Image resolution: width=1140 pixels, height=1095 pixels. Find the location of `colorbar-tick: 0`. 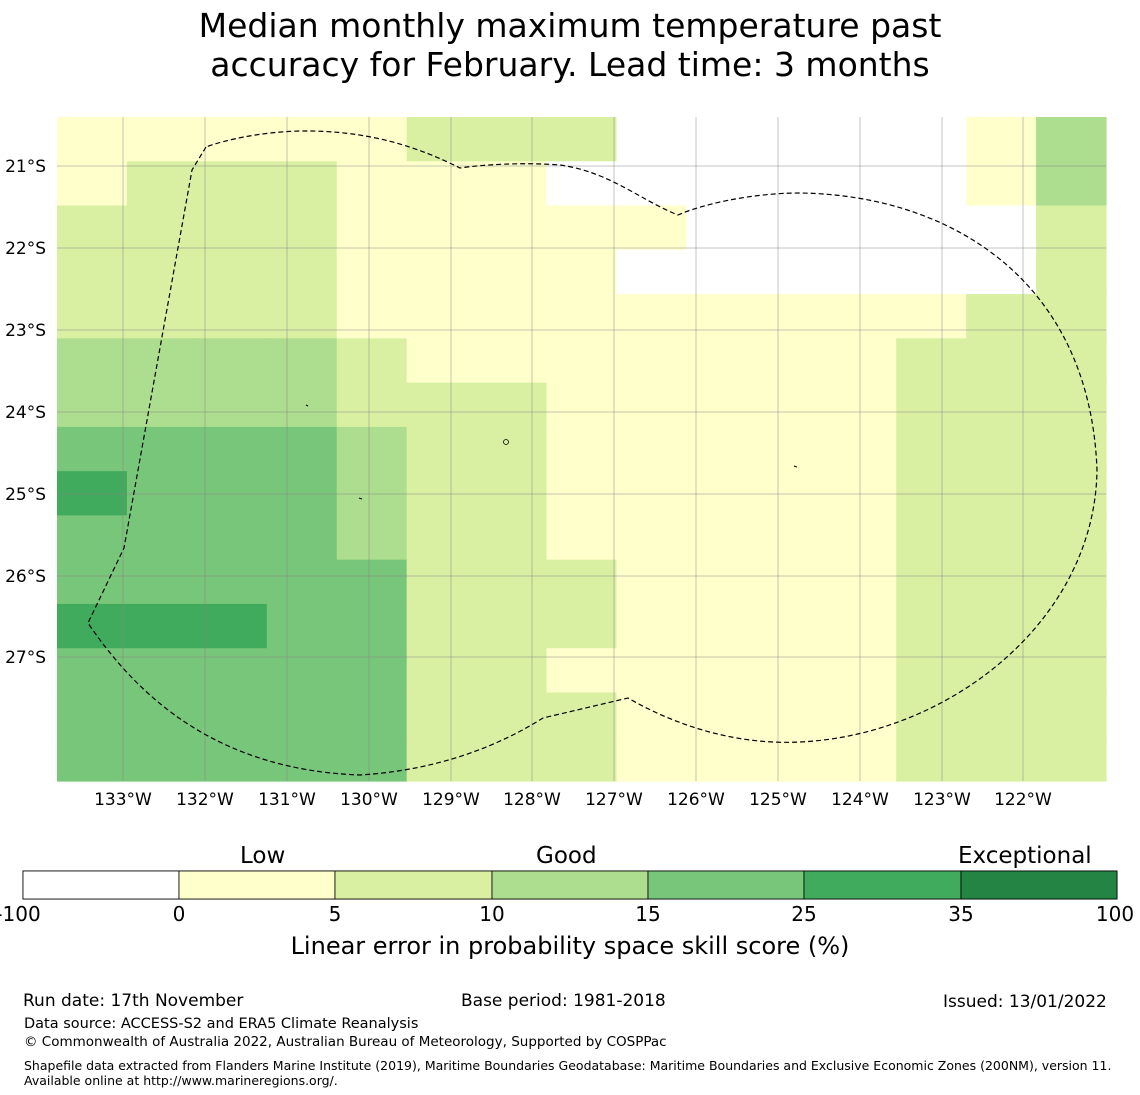

colorbar-tick: 0 is located at coordinates (179, 914).